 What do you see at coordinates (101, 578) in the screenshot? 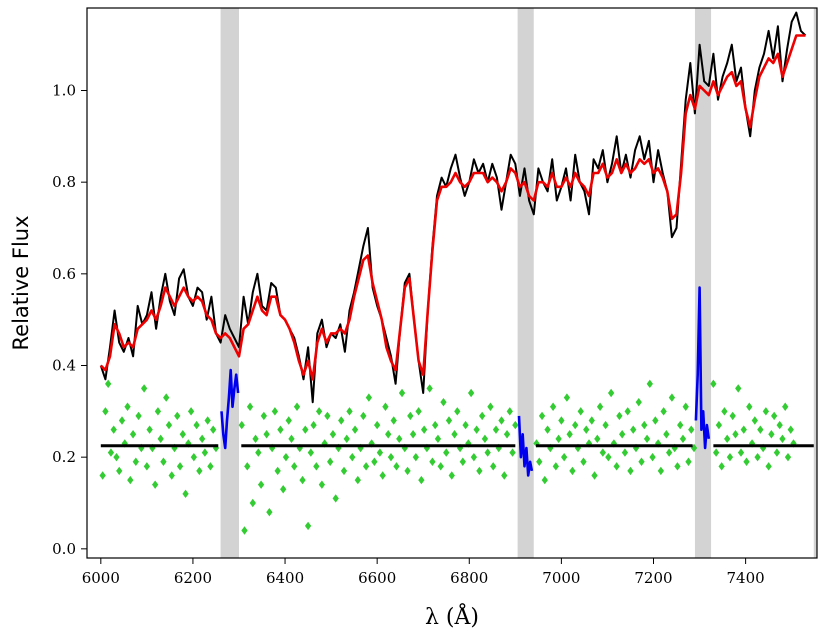
I see `x-tick-label: 6000` at bounding box center [101, 578].